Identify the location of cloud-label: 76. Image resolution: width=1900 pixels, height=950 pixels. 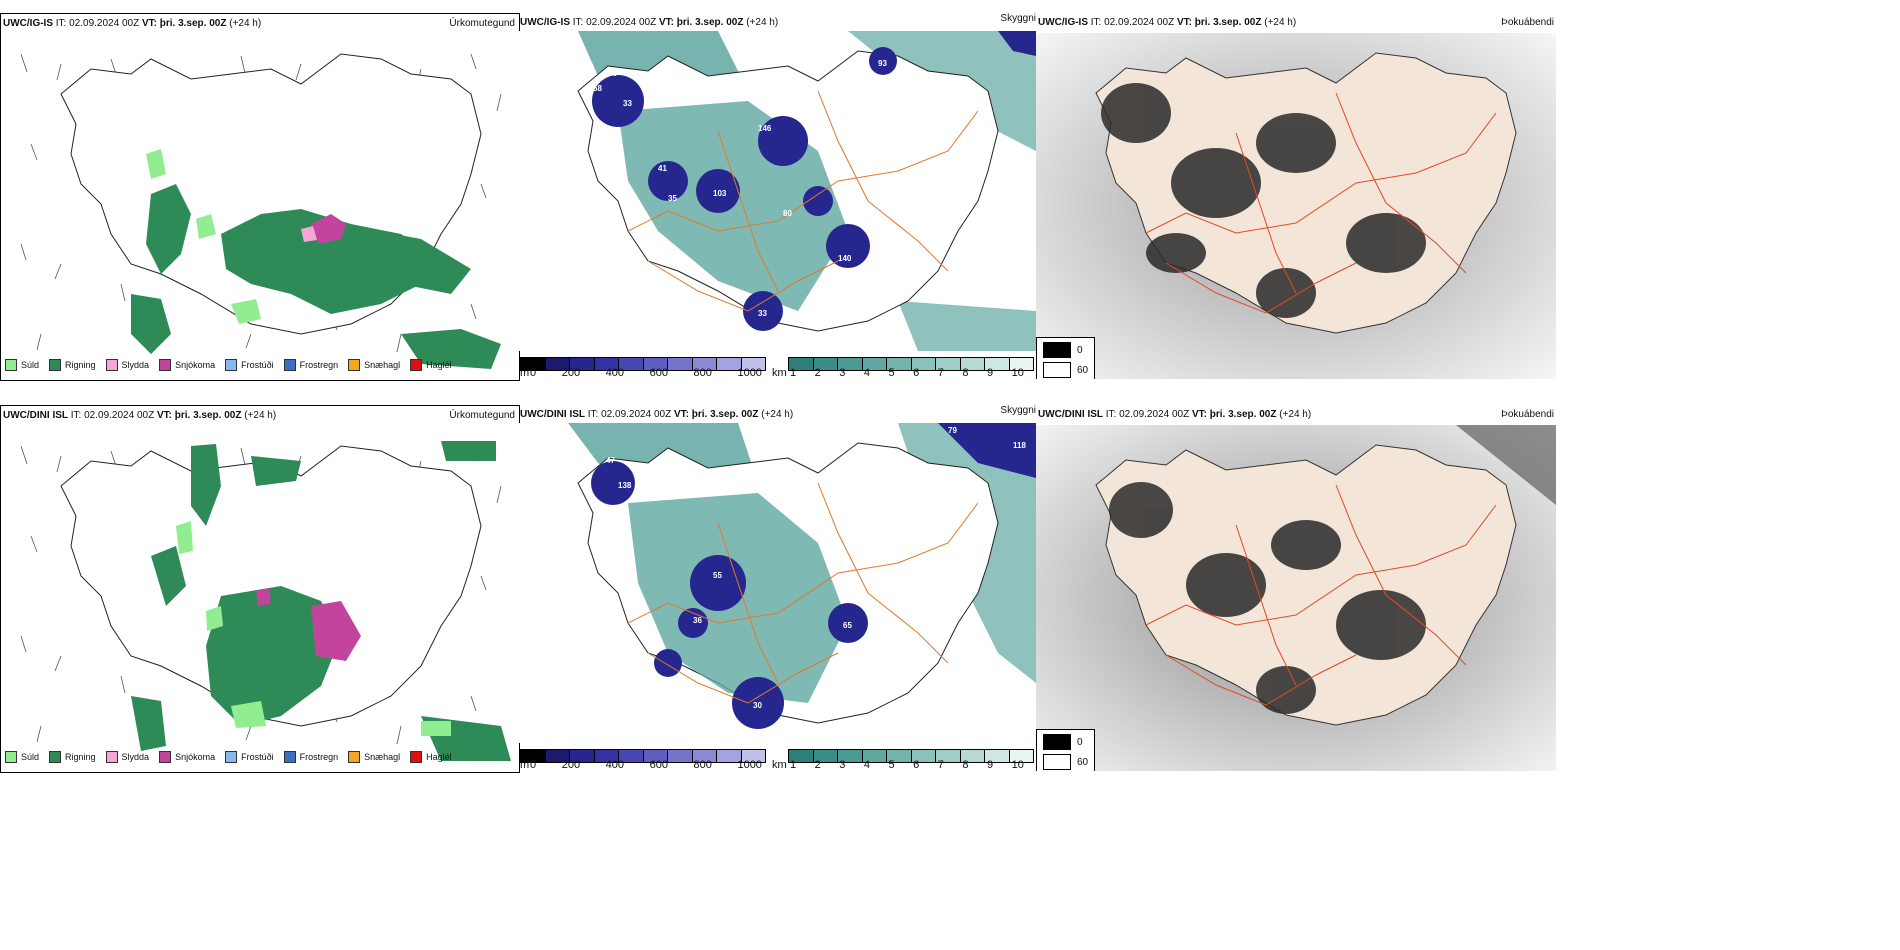
(612, 73).